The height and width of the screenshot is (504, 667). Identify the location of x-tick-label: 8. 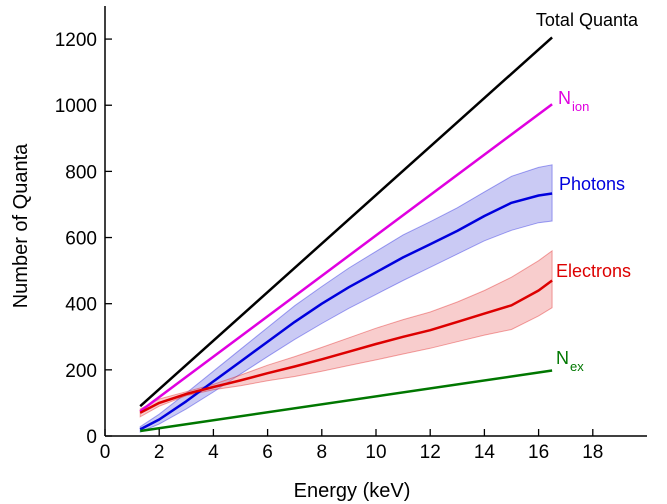
(322, 452).